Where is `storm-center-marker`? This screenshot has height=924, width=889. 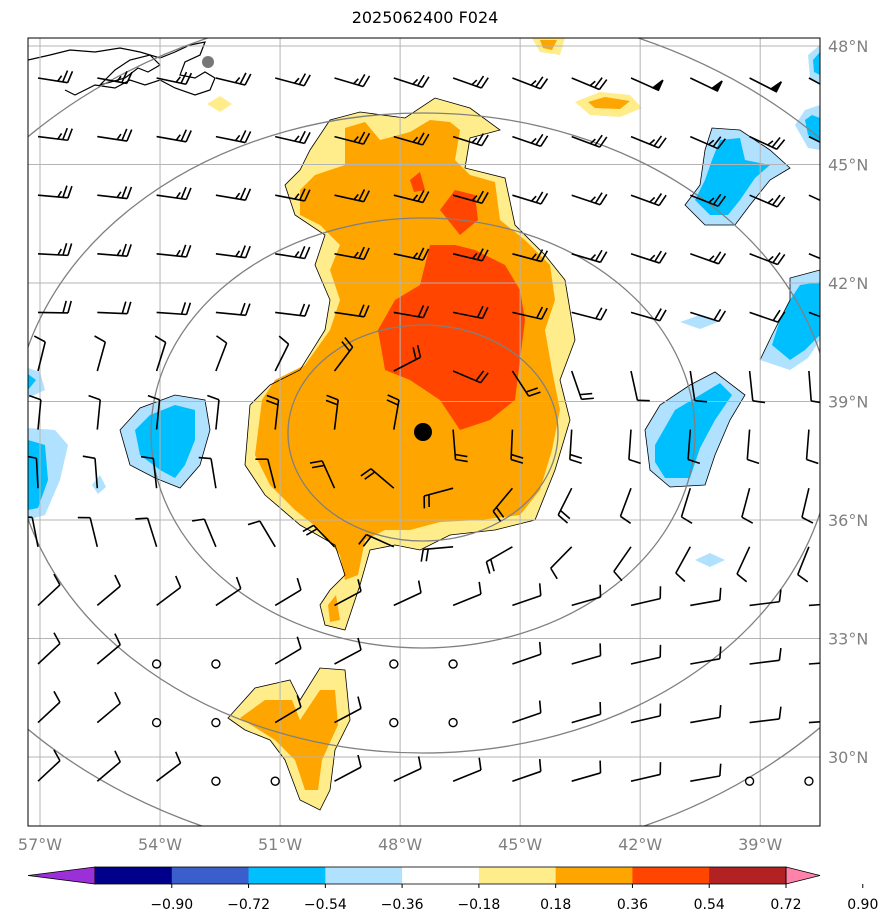 storm-center-marker is located at coordinates (423, 432).